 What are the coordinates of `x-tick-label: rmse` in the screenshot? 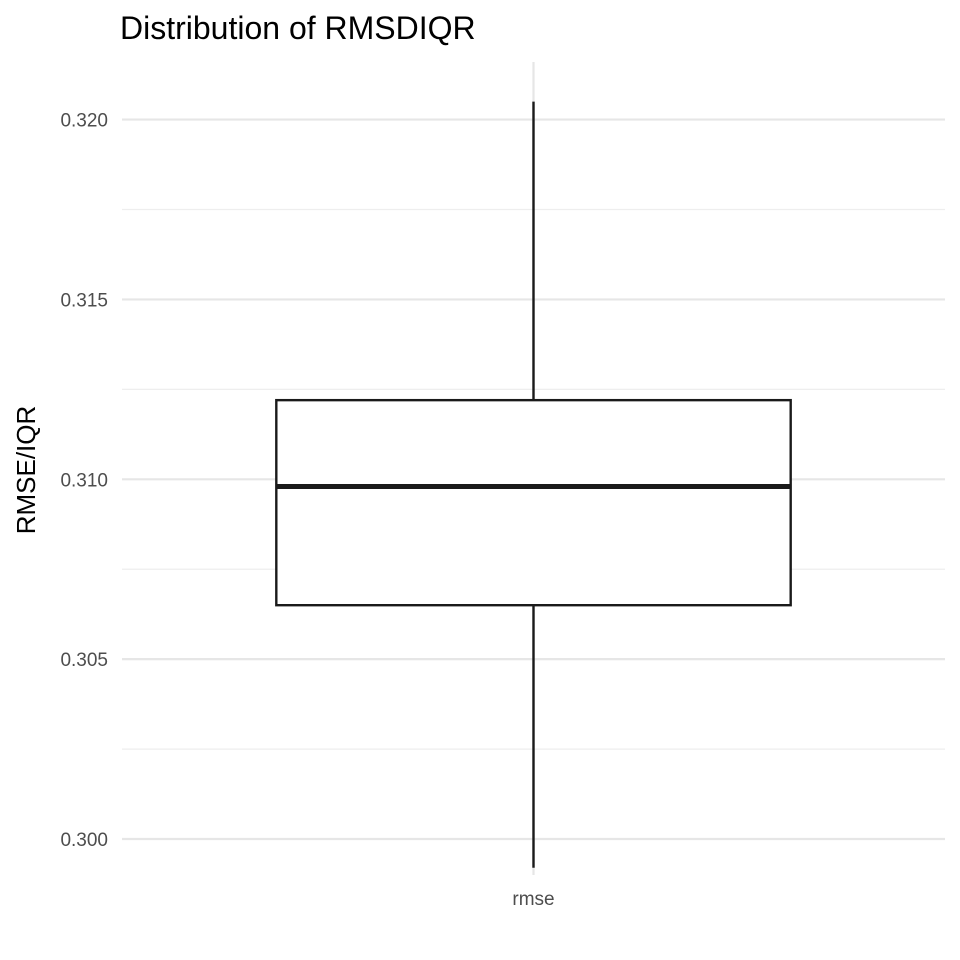 It's located at (533, 899).